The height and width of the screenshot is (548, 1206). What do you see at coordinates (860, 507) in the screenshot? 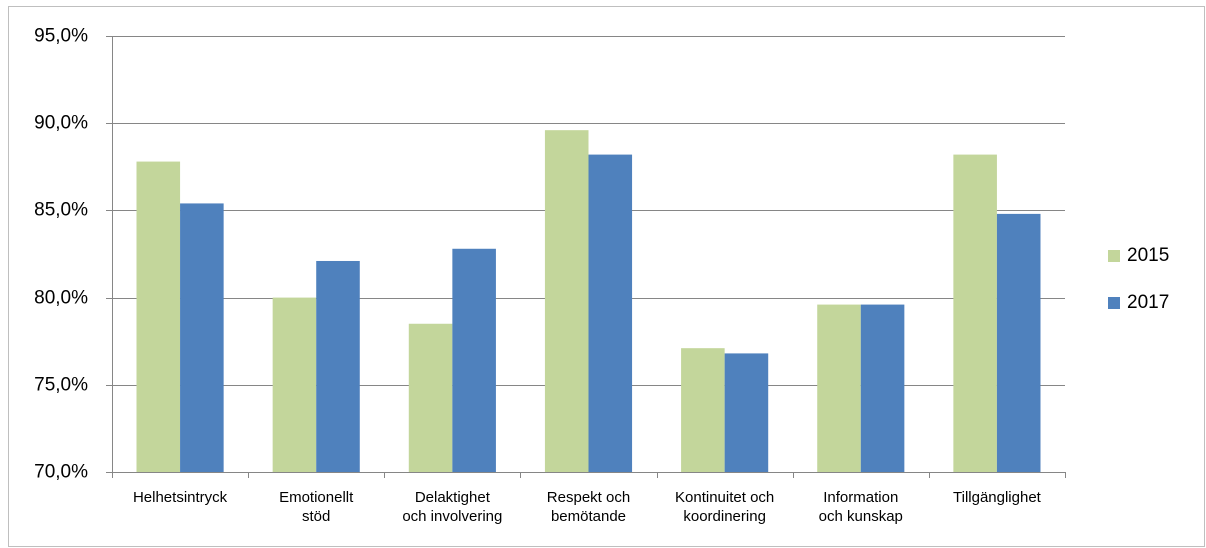
I see `x-tick-label: Information och kunskap` at bounding box center [860, 507].